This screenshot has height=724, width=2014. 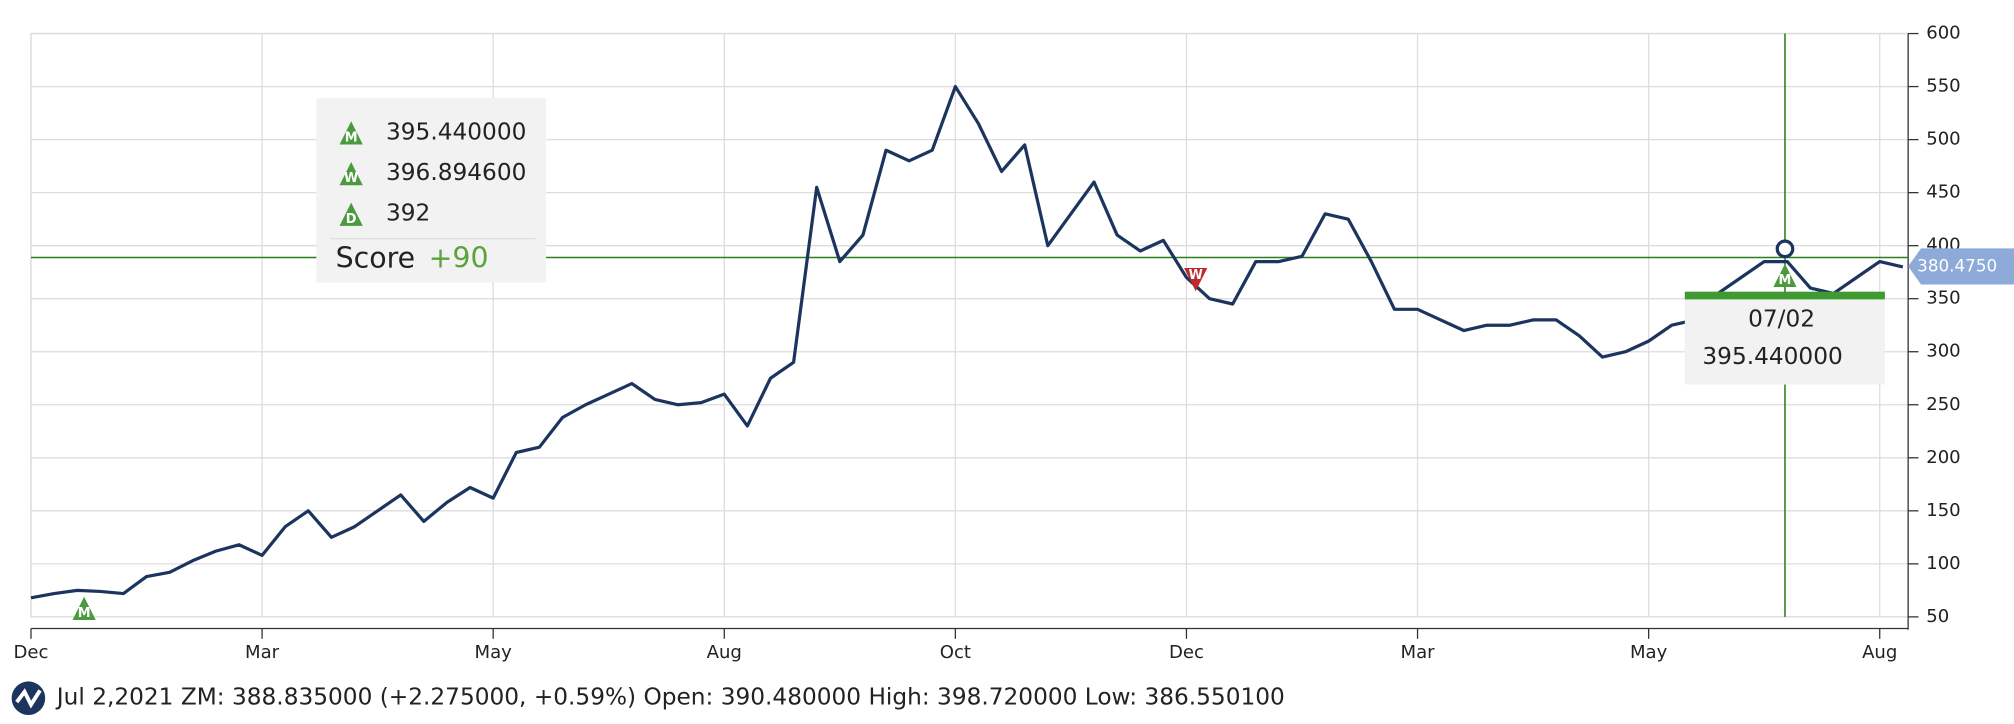 What do you see at coordinates (955, 652) in the screenshot?
I see `x-tick-label: Oct` at bounding box center [955, 652].